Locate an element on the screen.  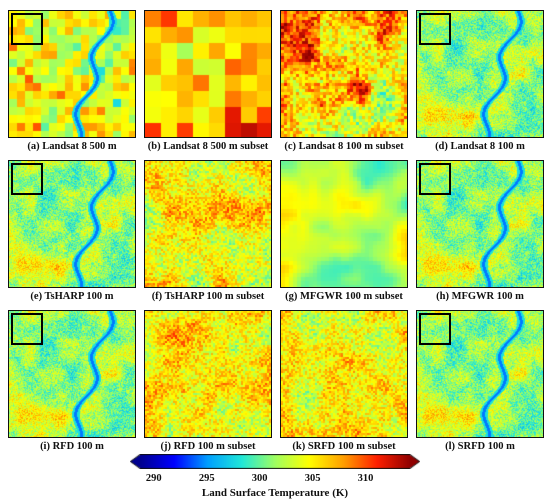
panel-caption: (a) Landsat 8 500 m is located at coordinates (72, 146).